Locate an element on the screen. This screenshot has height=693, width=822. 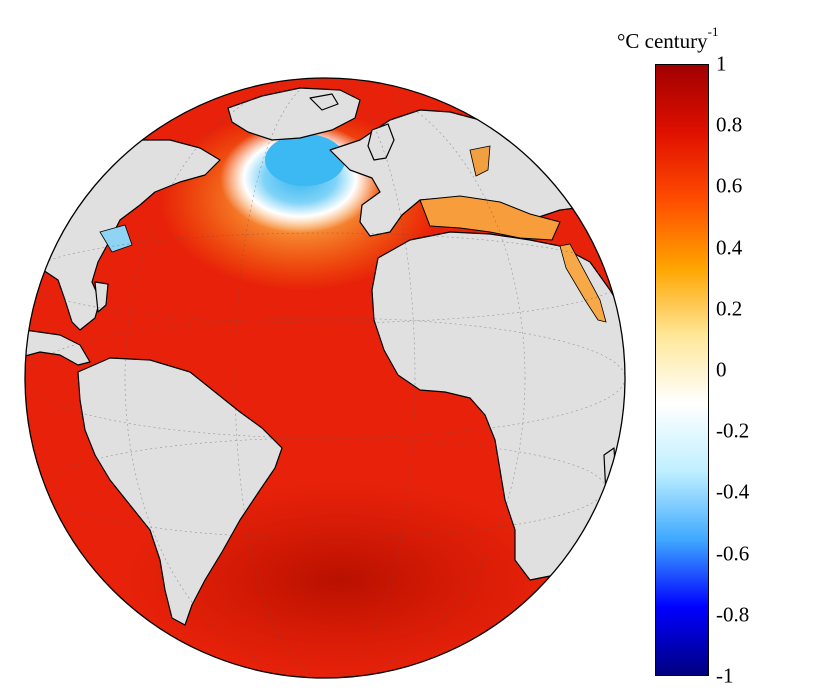
colorbar-tick-label: 0.6 is located at coordinates (729, 185).